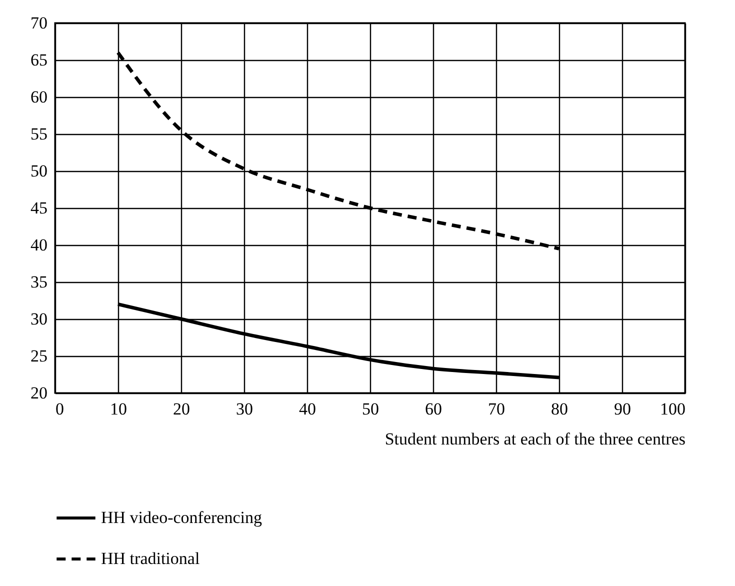 This screenshot has width=735, height=586. What do you see at coordinates (118, 409) in the screenshot?
I see `x-tick-label: 10` at bounding box center [118, 409].